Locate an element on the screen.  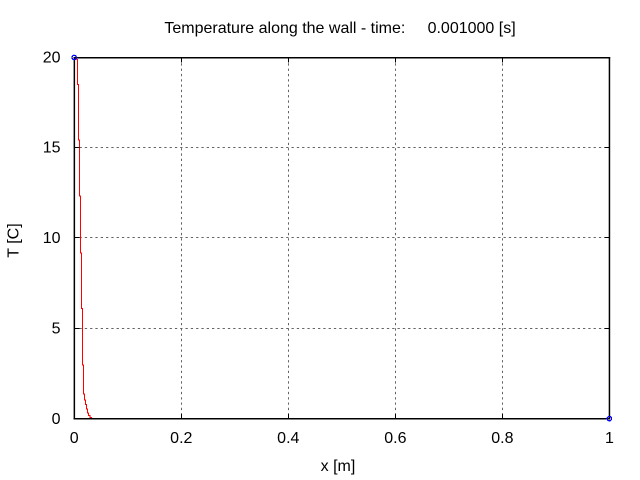
svg-text: 0.4 is located at coordinates (288, 438).